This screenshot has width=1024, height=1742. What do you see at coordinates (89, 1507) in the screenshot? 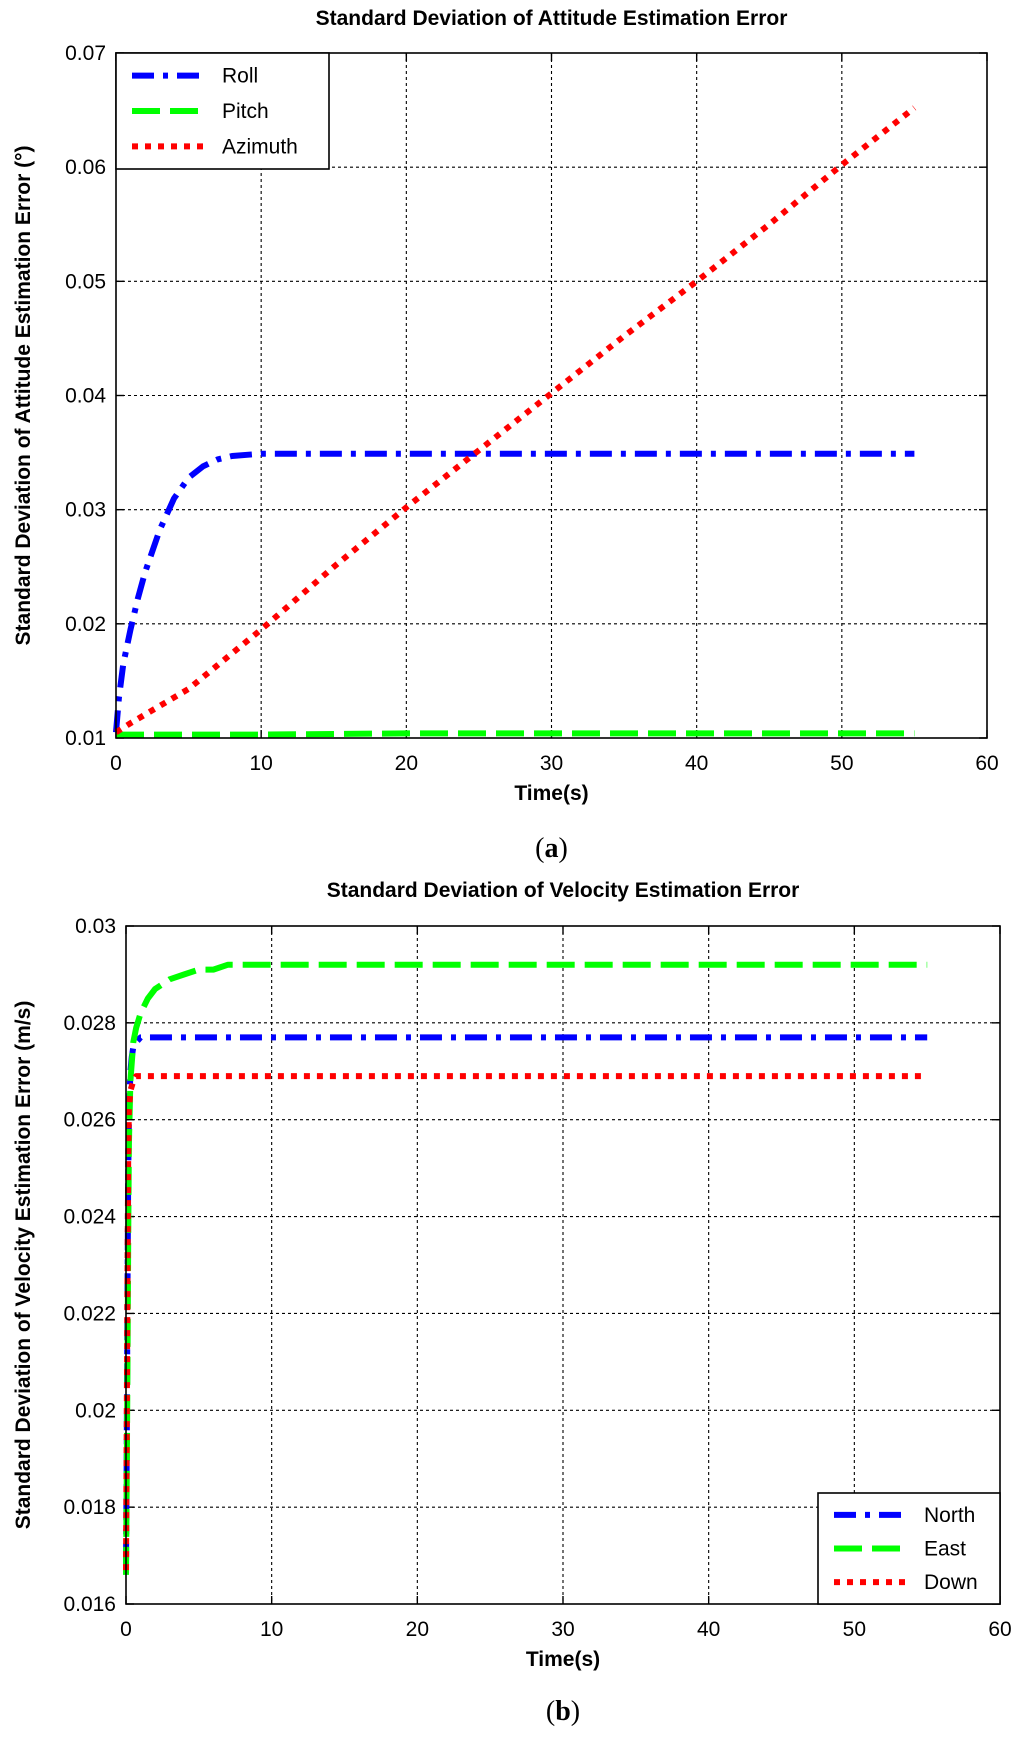
I see `y-tick-label: 0.018` at bounding box center [89, 1507].